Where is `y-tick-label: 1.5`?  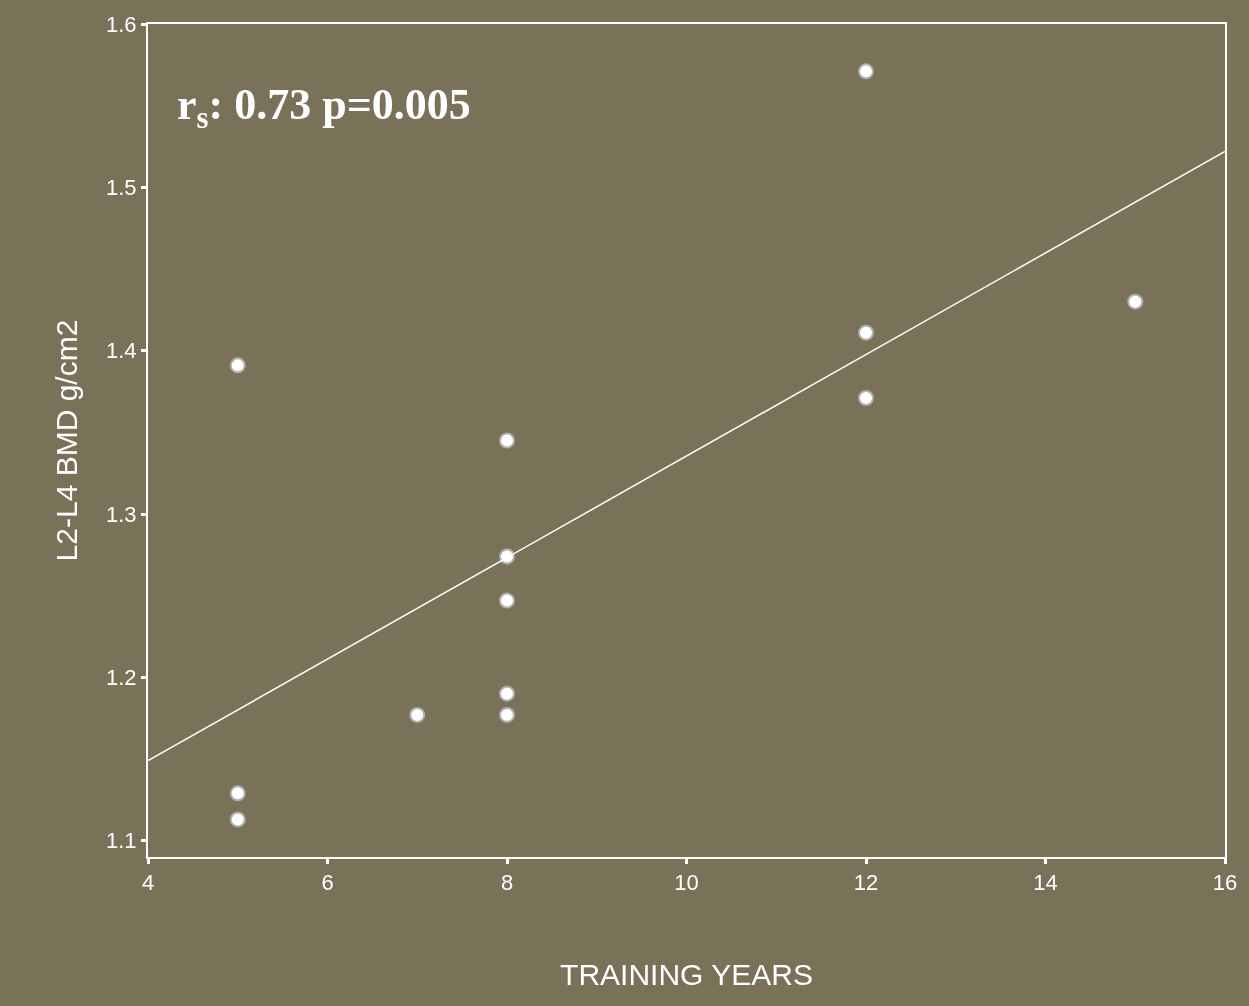
y-tick-label: 1.5 is located at coordinates (121, 188).